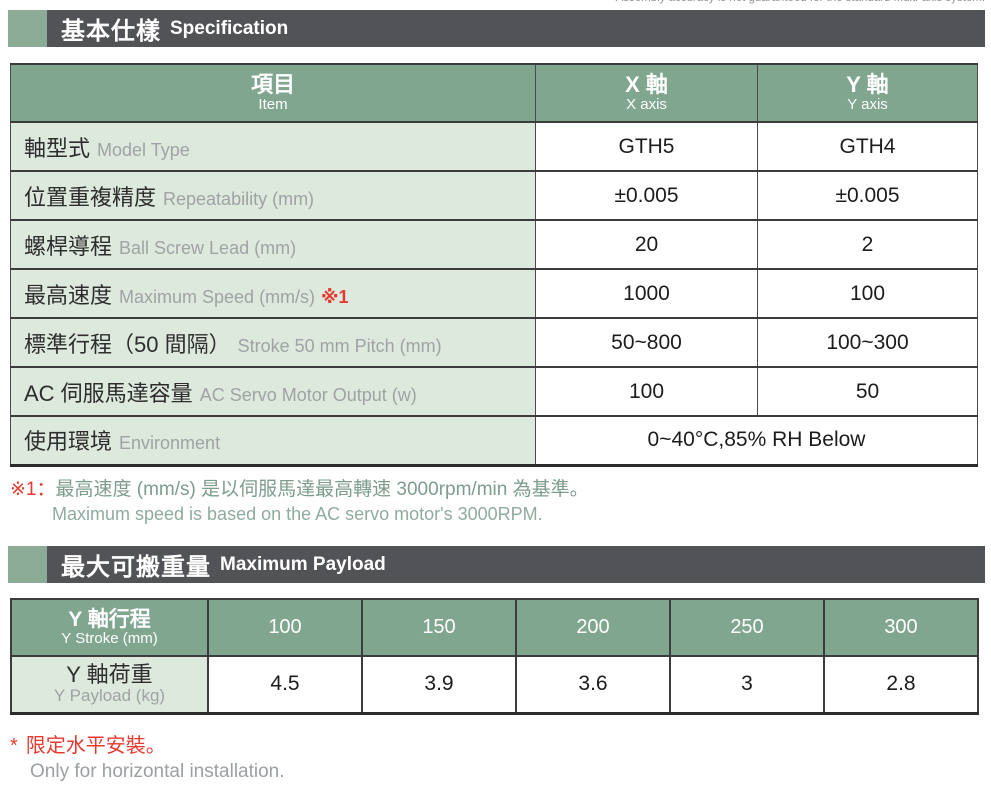 The image size is (991, 791). What do you see at coordinates (494, 146) in the screenshot?
I see `spec-row-model-type: 軸型式 Model Type GTH5 GTH4` at bounding box center [494, 146].